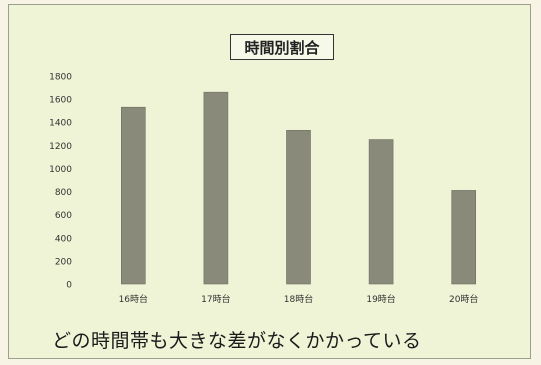 Image resolution: width=541 pixels, height=365 pixels. I want to click on y-tick-label: 600, so click(63, 216).